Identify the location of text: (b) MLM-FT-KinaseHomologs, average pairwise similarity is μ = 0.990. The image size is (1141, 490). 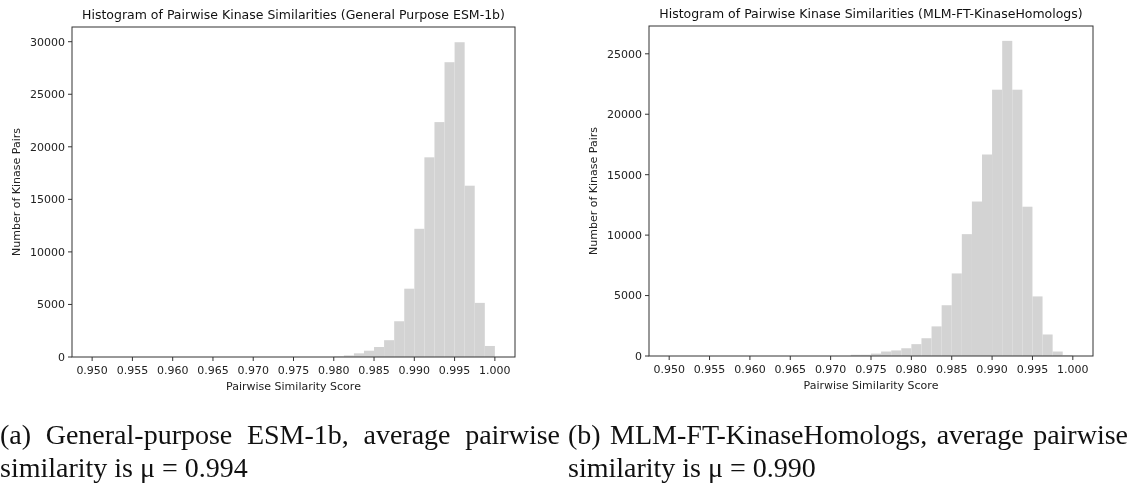
(848, 451).